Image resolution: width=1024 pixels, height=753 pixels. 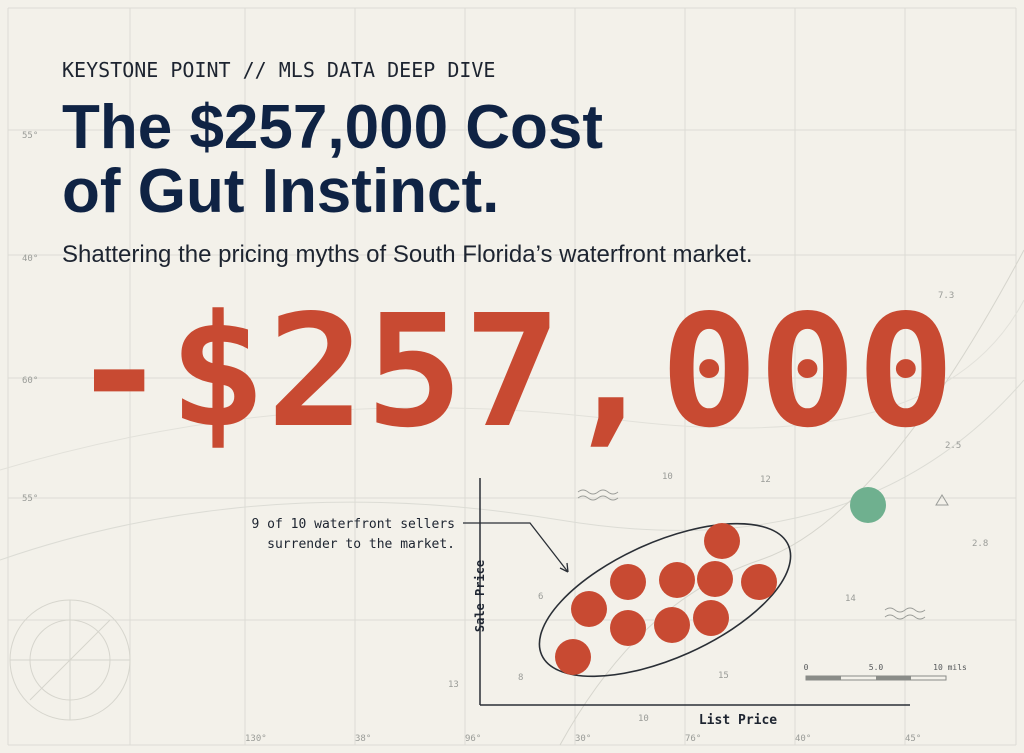 I want to click on annotation-leader, so click(x=516, y=547).